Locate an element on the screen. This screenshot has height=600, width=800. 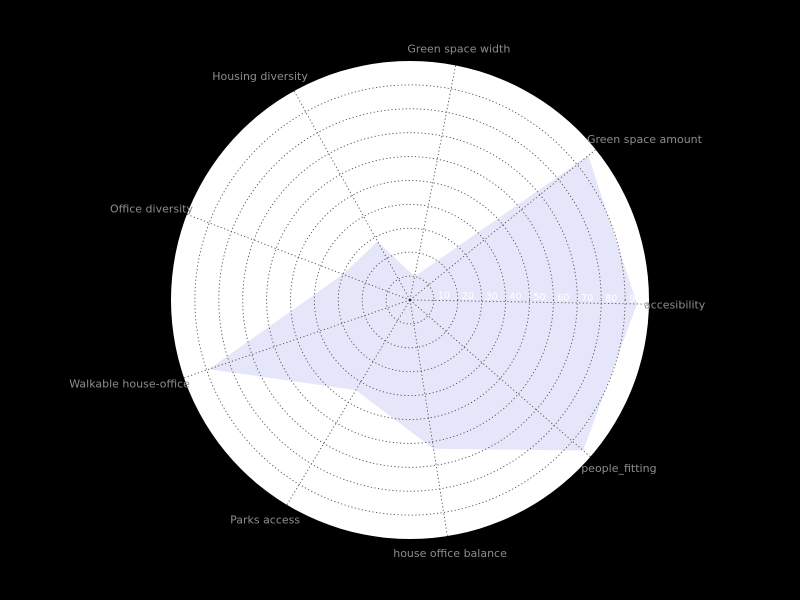
axis-label: Walkable house-office is located at coordinates (129, 383).